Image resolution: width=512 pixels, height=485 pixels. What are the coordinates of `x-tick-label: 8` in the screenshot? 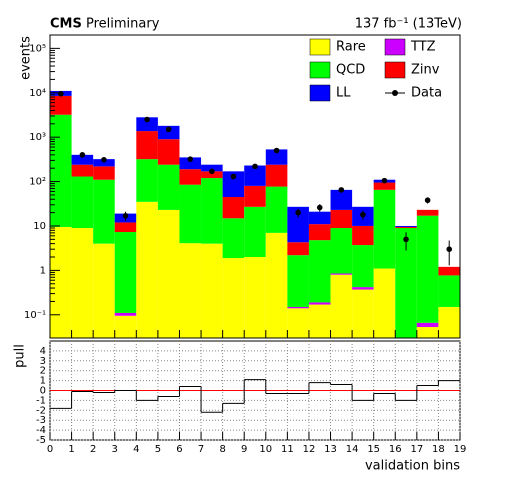 It's located at (222, 449).